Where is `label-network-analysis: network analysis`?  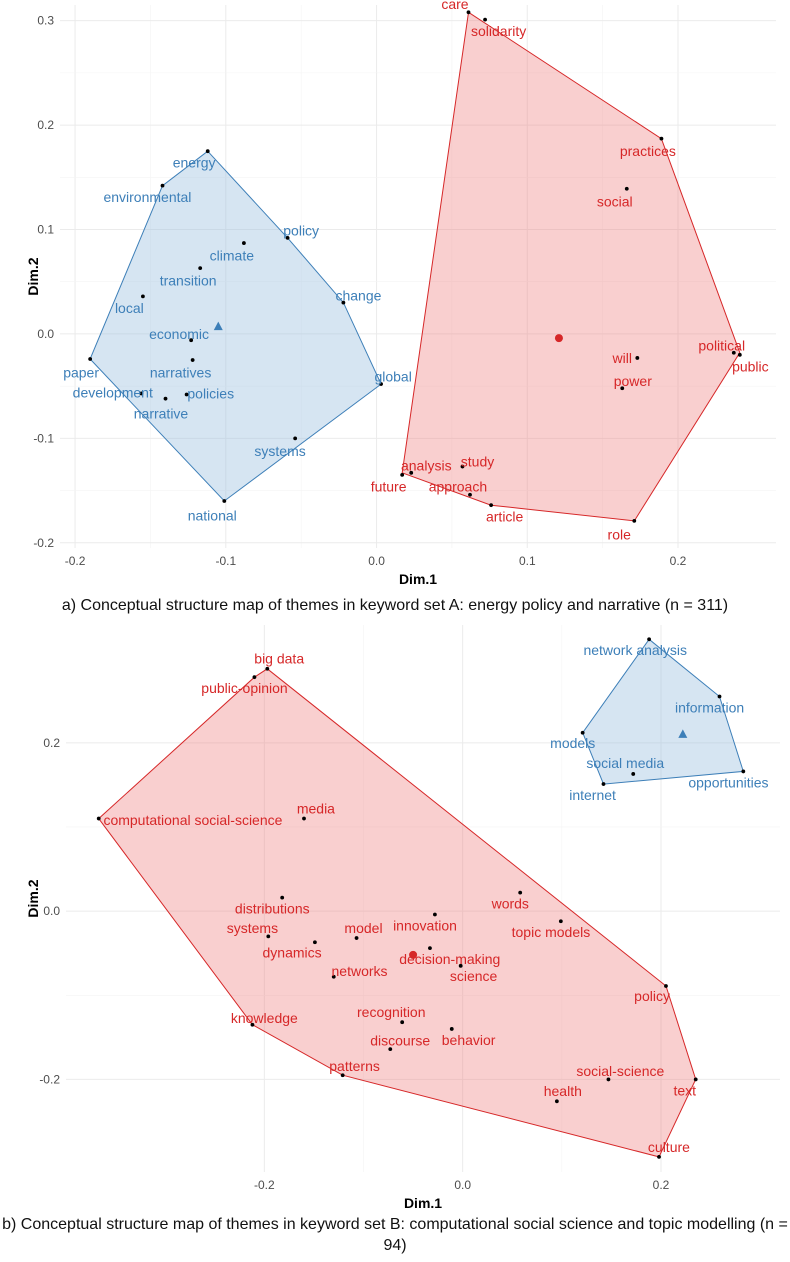 label-network-analysis: network analysis is located at coordinates (635, 650).